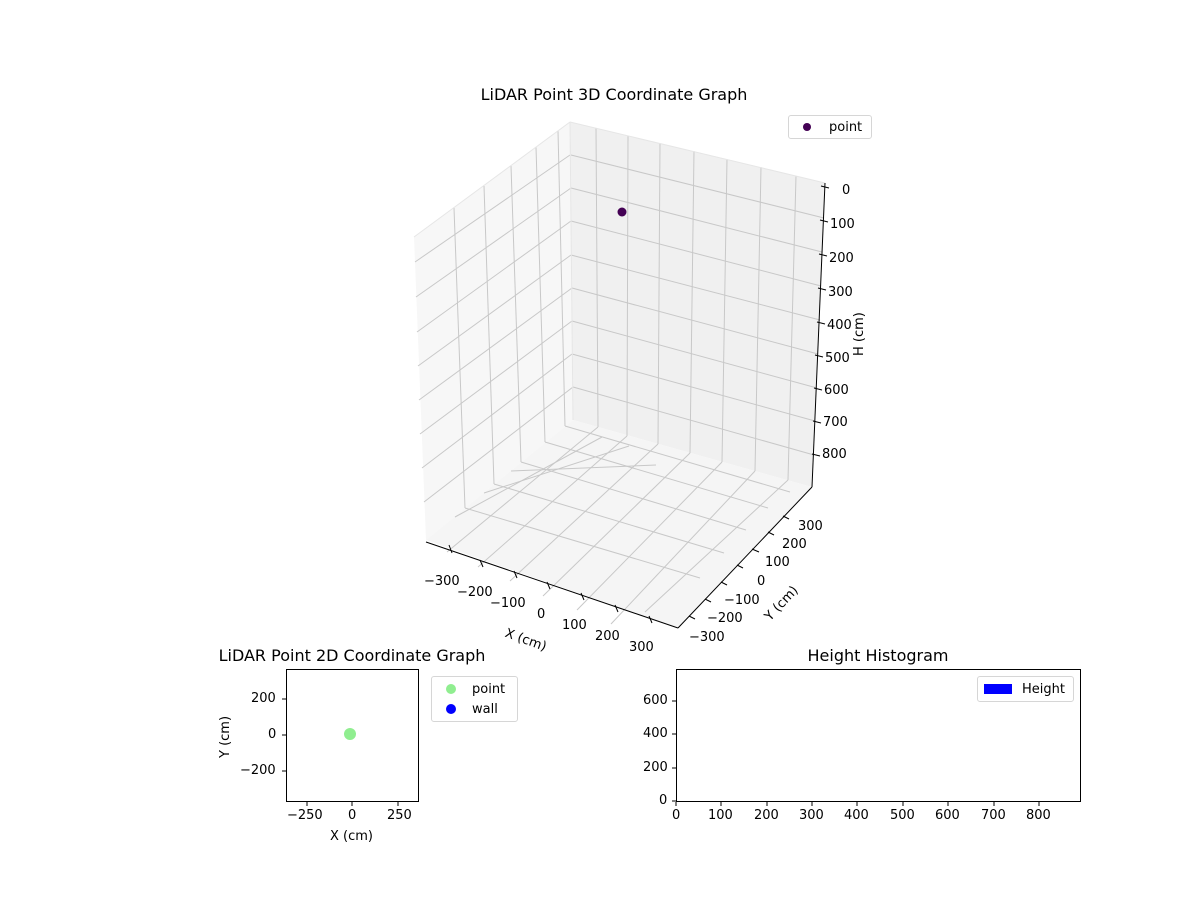 The height and width of the screenshot is (900, 1200). What do you see at coordinates (835, 422) in the screenshot?
I see `z-tick-label: 700` at bounding box center [835, 422].